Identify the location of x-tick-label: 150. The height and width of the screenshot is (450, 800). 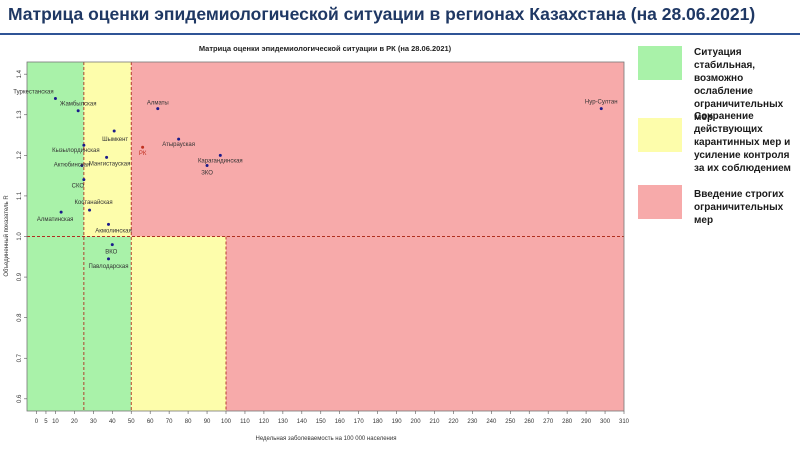
(321, 422).